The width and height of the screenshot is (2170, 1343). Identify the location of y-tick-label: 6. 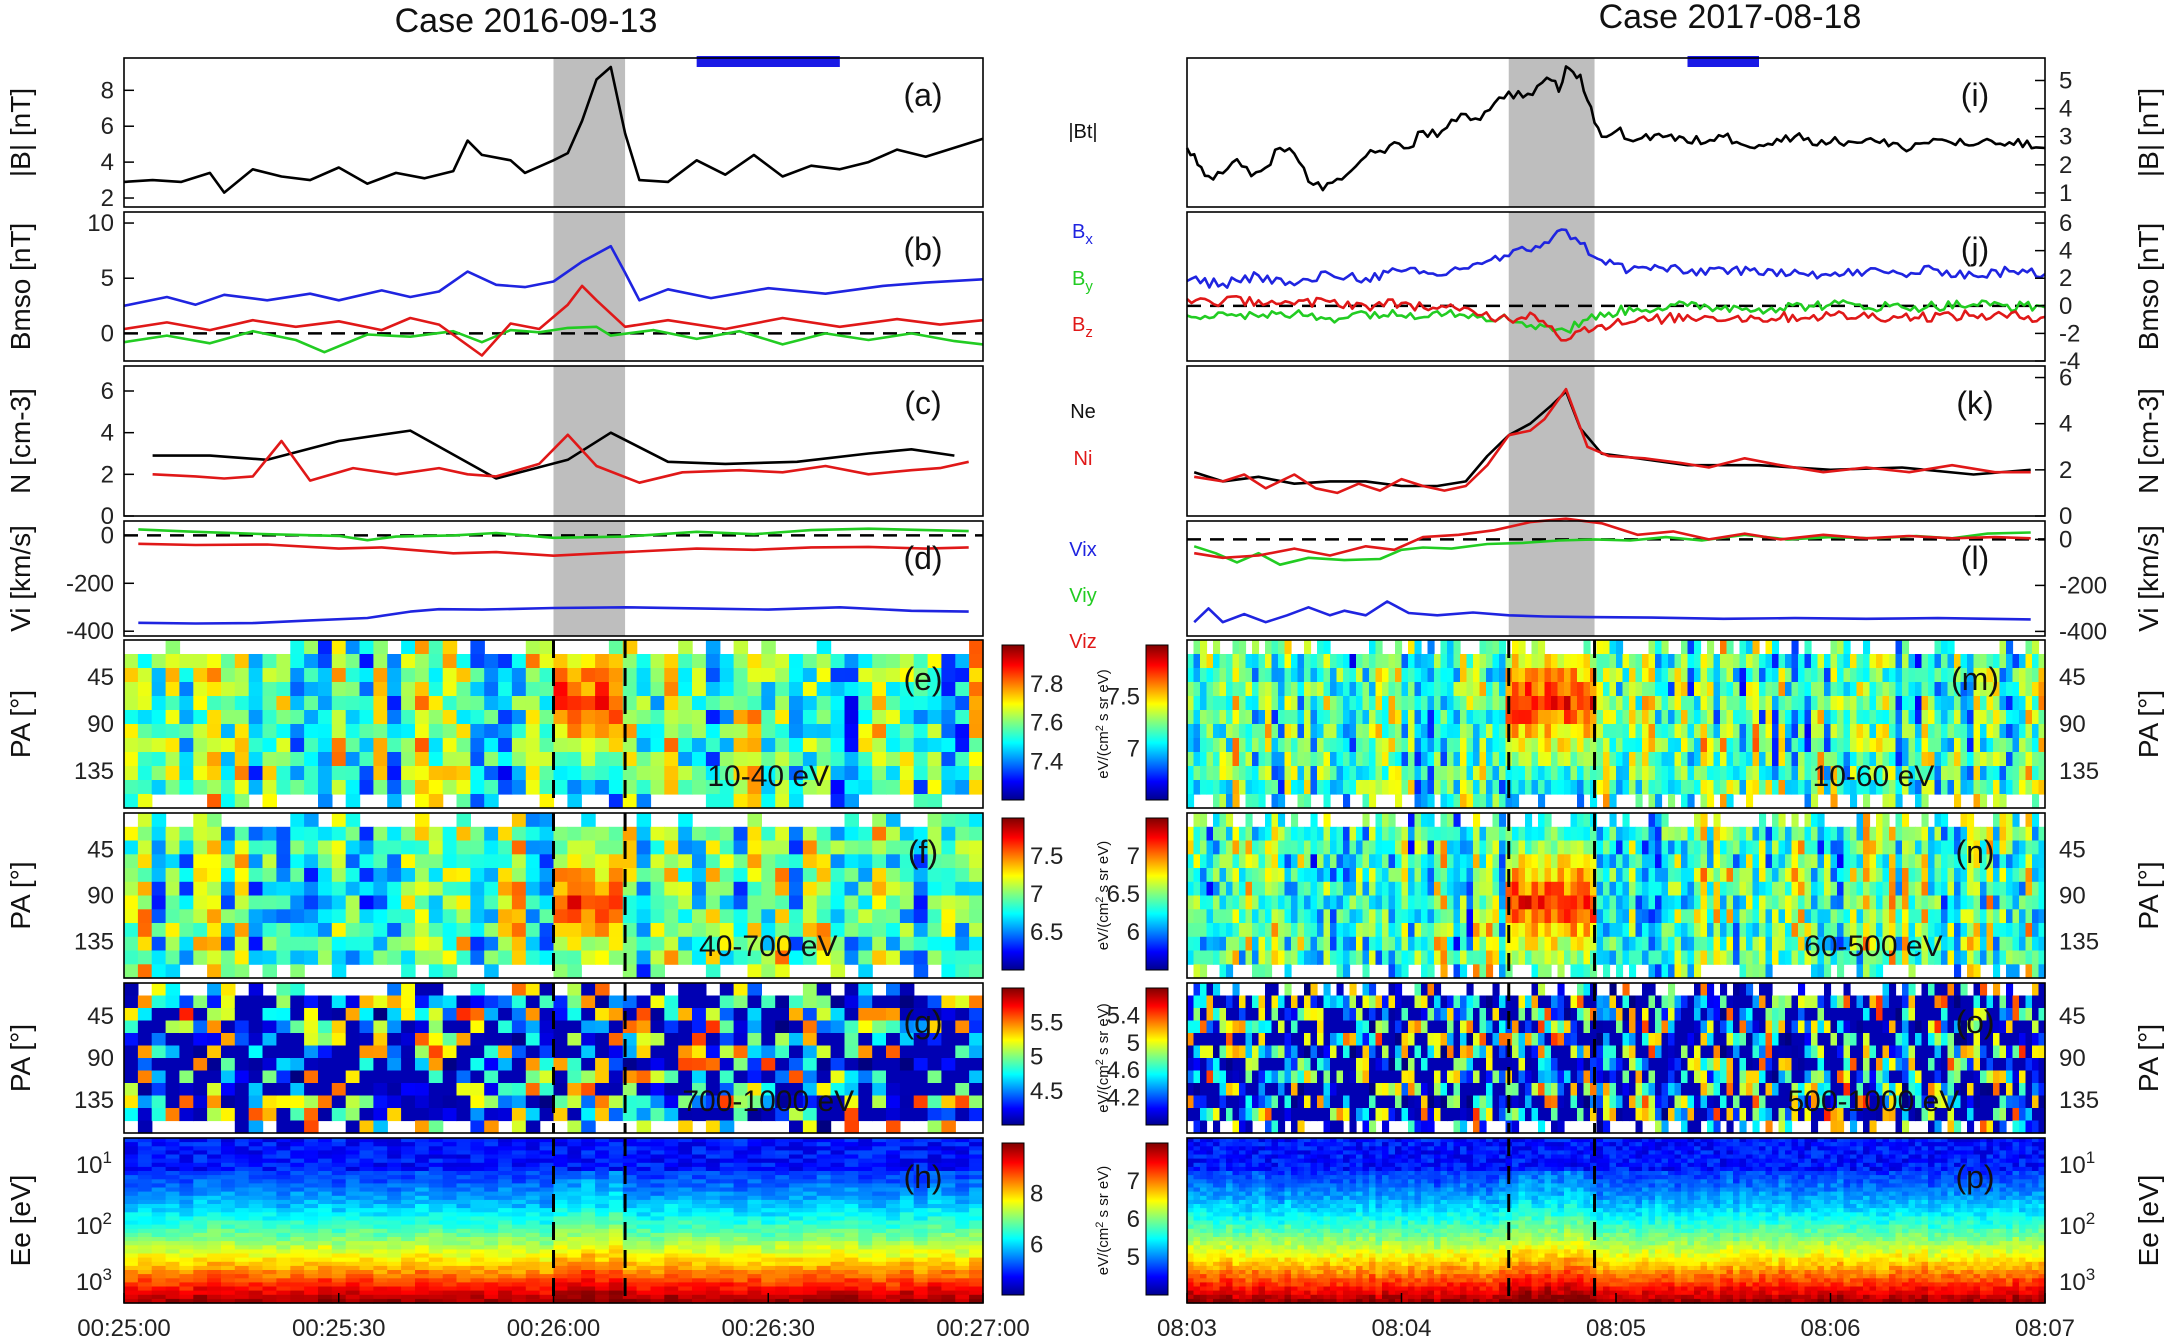
(2065, 223).